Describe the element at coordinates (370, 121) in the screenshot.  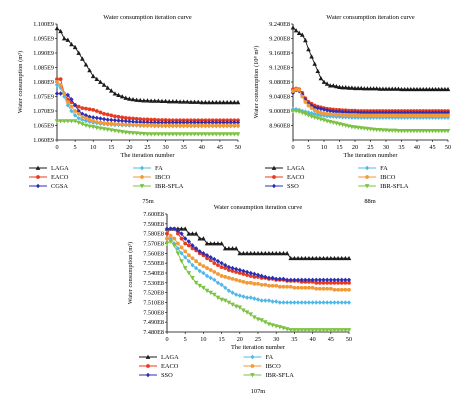
I see `series-ibr-sfla` at that location.